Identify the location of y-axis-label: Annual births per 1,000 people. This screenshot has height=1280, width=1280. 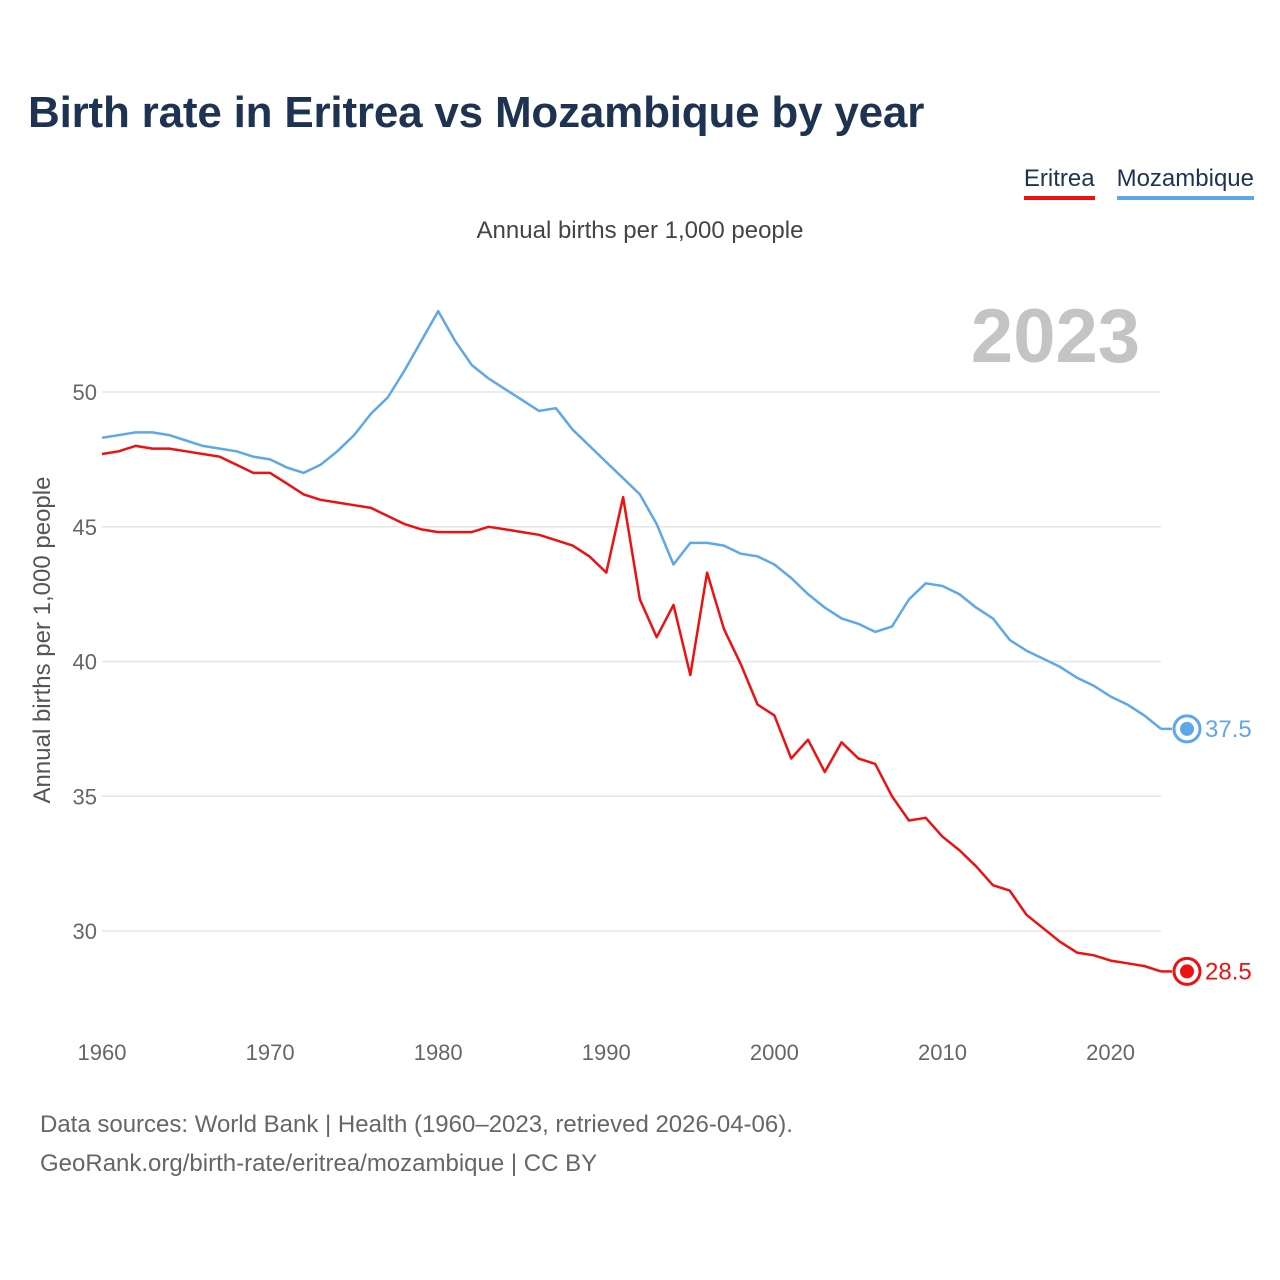
(42, 640).